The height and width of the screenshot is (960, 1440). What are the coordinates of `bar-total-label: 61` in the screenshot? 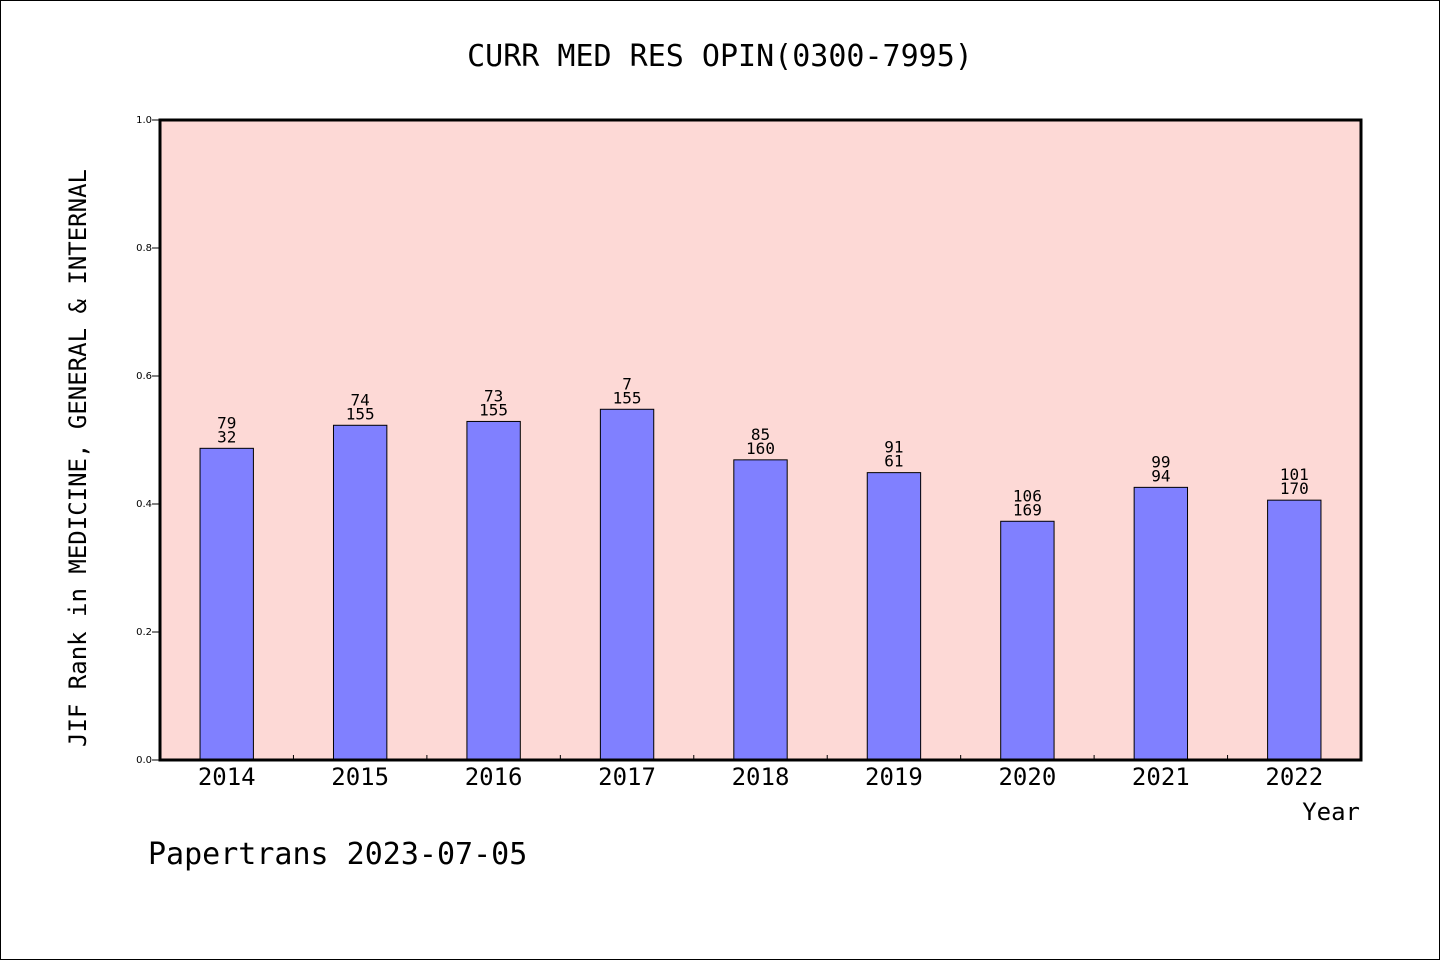 It's located at (893, 461).